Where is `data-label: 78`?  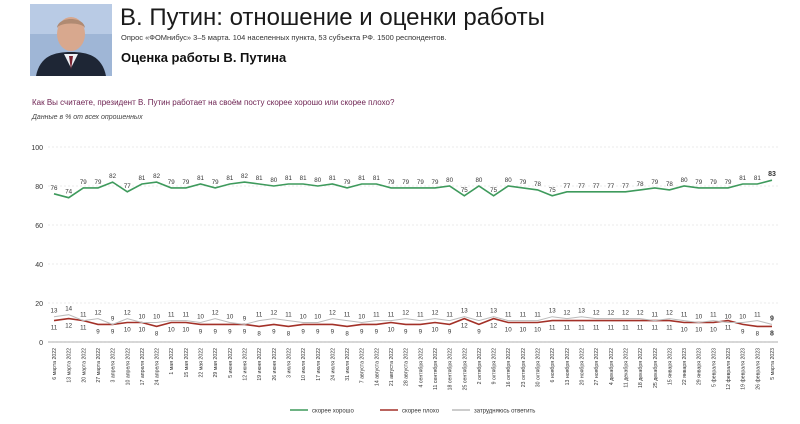 data-label: 78 is located at coordinates (669, 184).